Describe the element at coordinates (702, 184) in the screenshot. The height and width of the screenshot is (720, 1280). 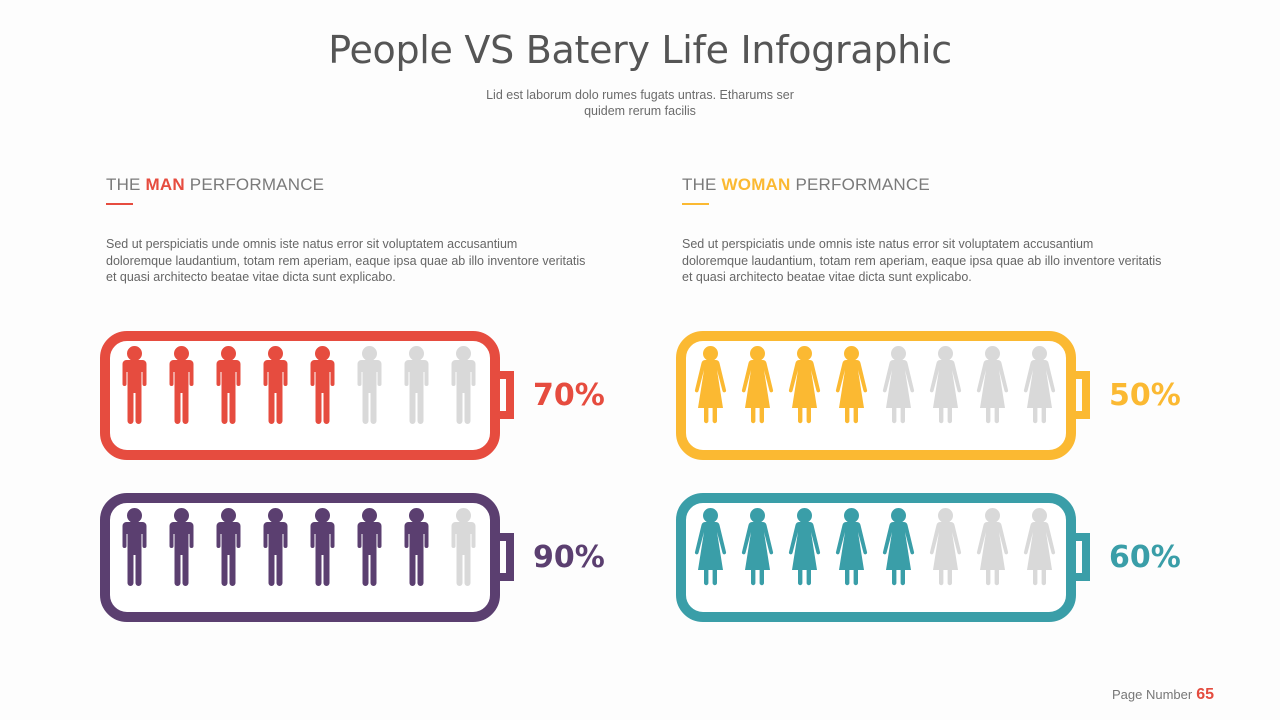
I see `woman-heading-prefix: THE` at that location.